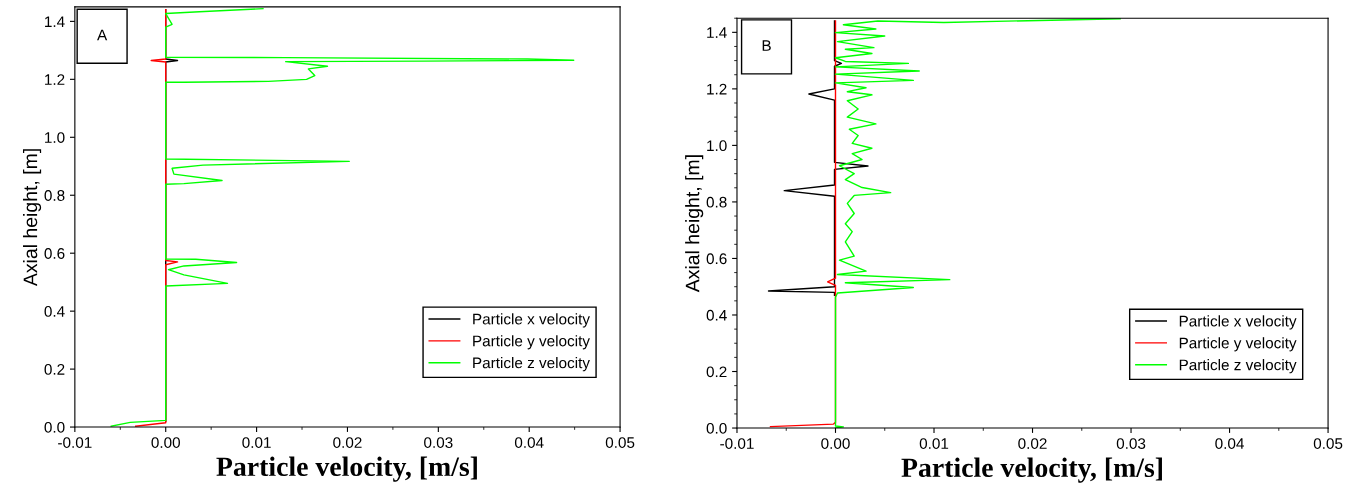  Describe the element at coordinates (102, 35) in the screenshot. I see `annotation: A` at that location.